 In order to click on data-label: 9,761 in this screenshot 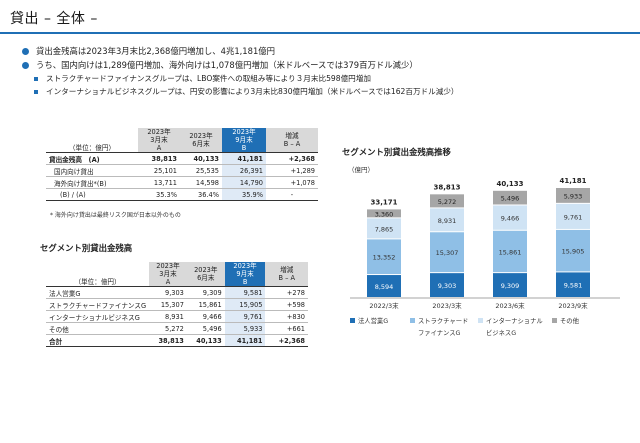, I will do `click(573, 217)`.